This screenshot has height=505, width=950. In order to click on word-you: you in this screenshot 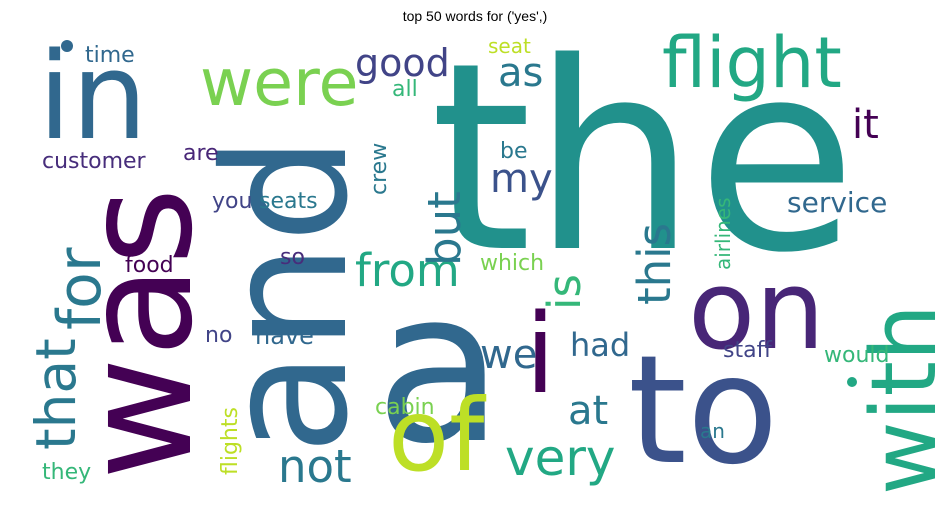, I will do `click(232, 201)`.